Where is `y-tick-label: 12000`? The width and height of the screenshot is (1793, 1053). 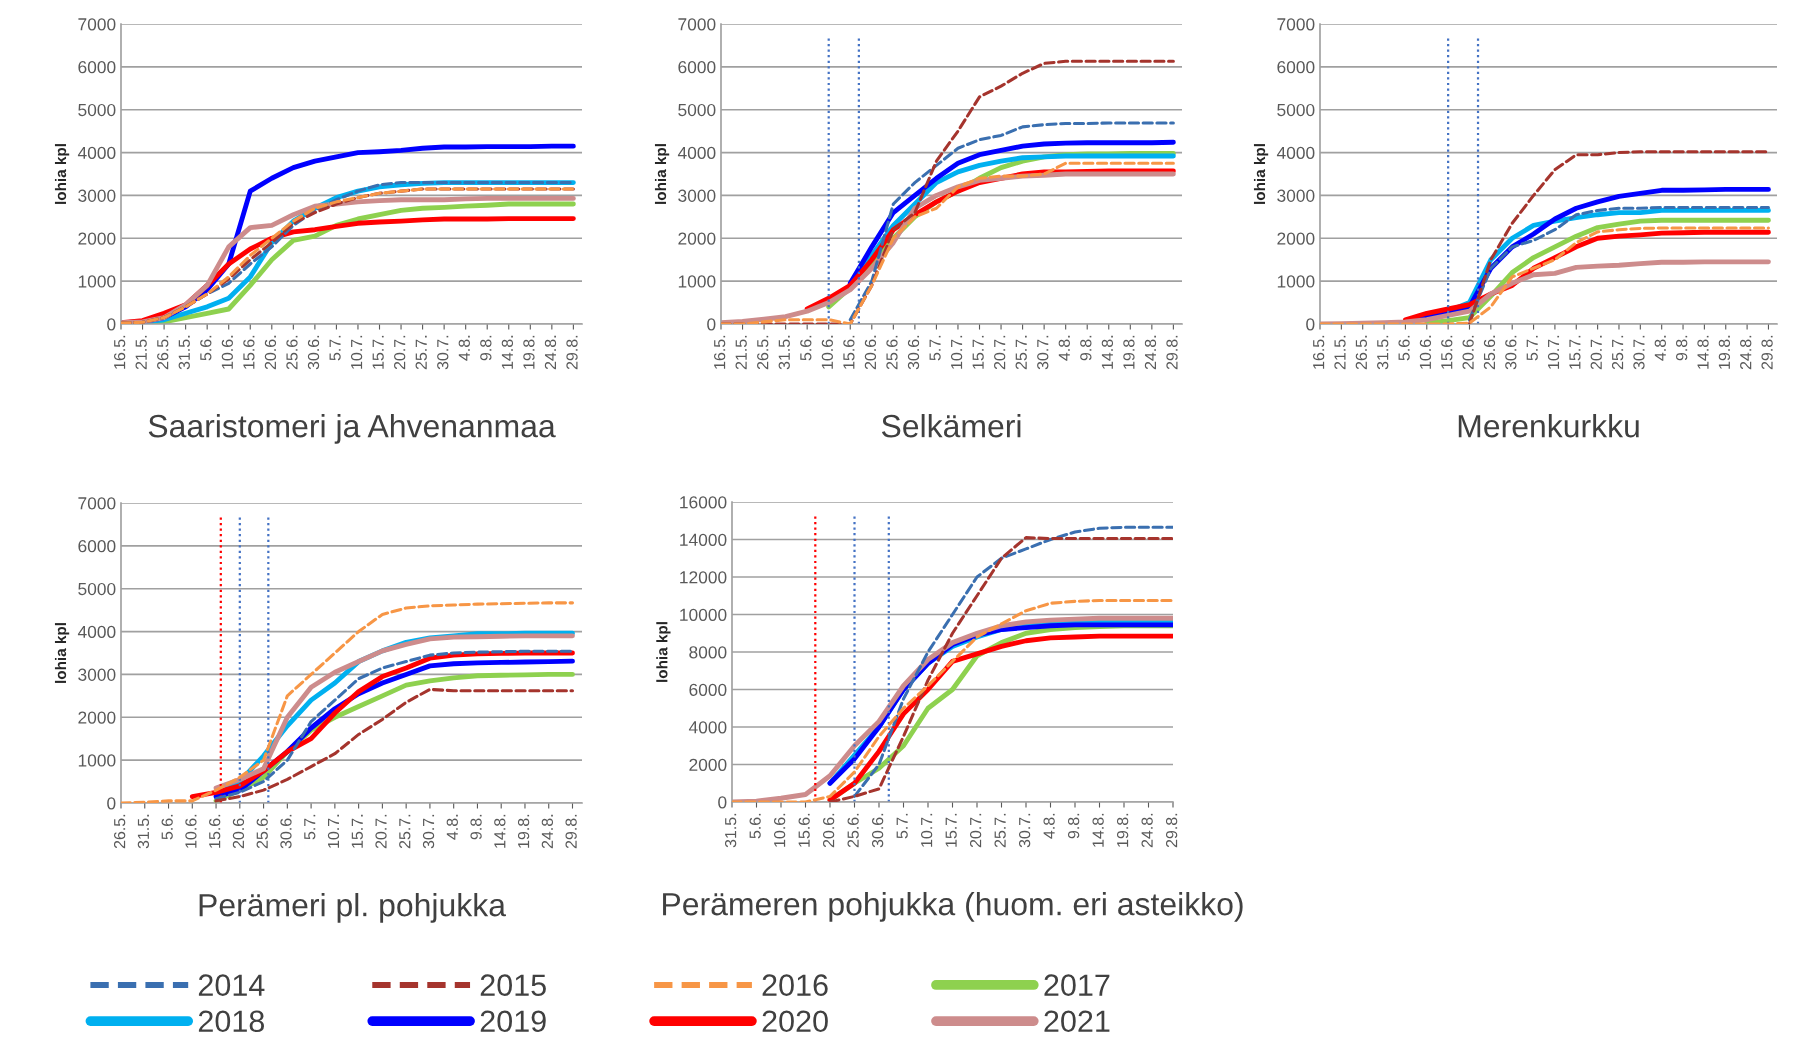 y-tick-label: 12000 is located at coordinates (703, 577).